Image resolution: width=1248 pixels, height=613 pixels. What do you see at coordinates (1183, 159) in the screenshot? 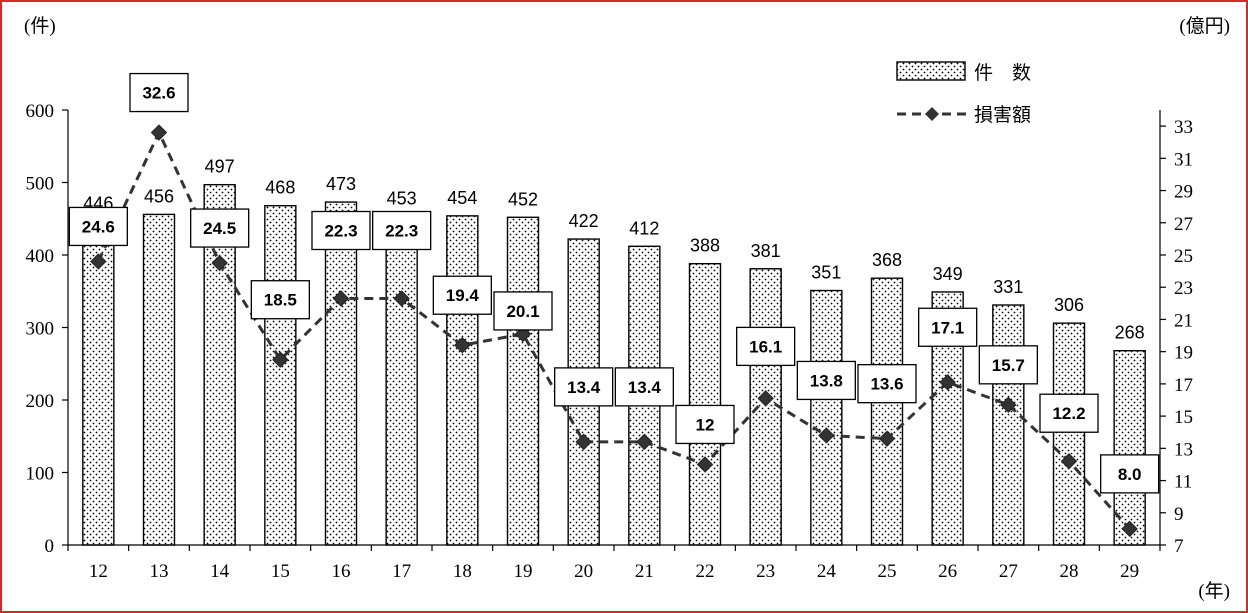
I see `right-y-tick-label: 31` at bounding box center [1183, 159].